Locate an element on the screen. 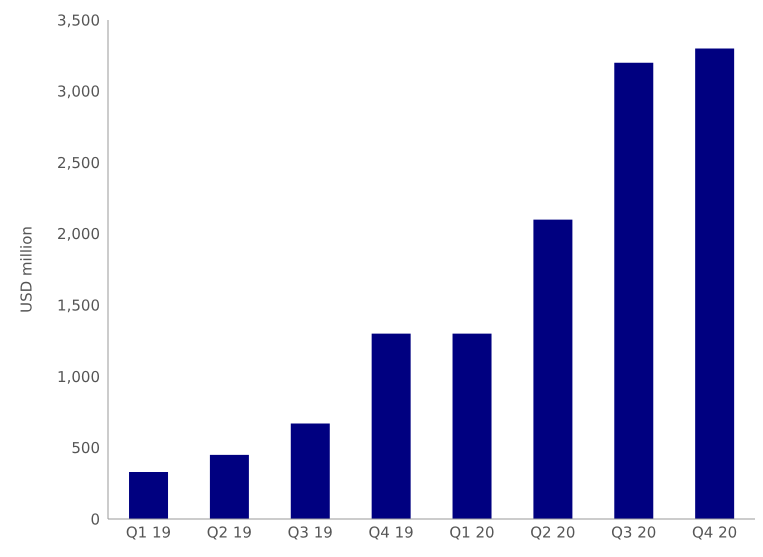  y-tick-label: 2,500 is located at coordinates (78, 163).